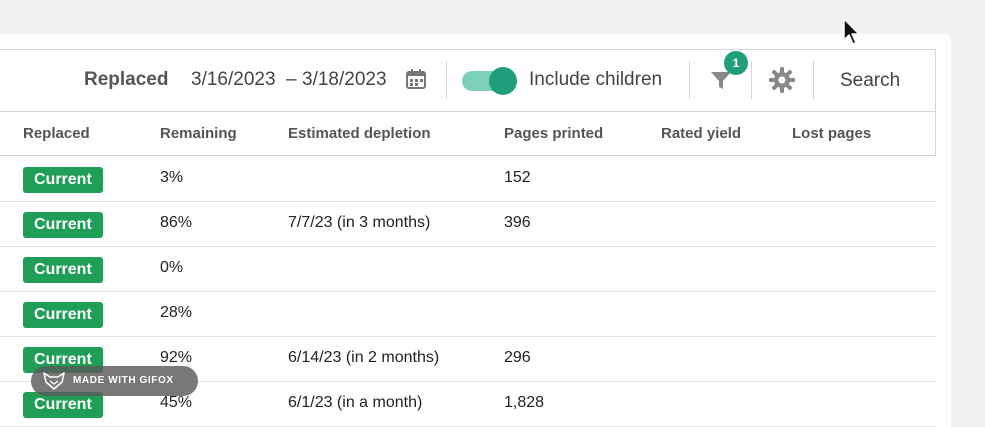  Describe the element at coordinates (56, 133) in the screenshot. I see `column-header-replaced: Replaced` at that location.